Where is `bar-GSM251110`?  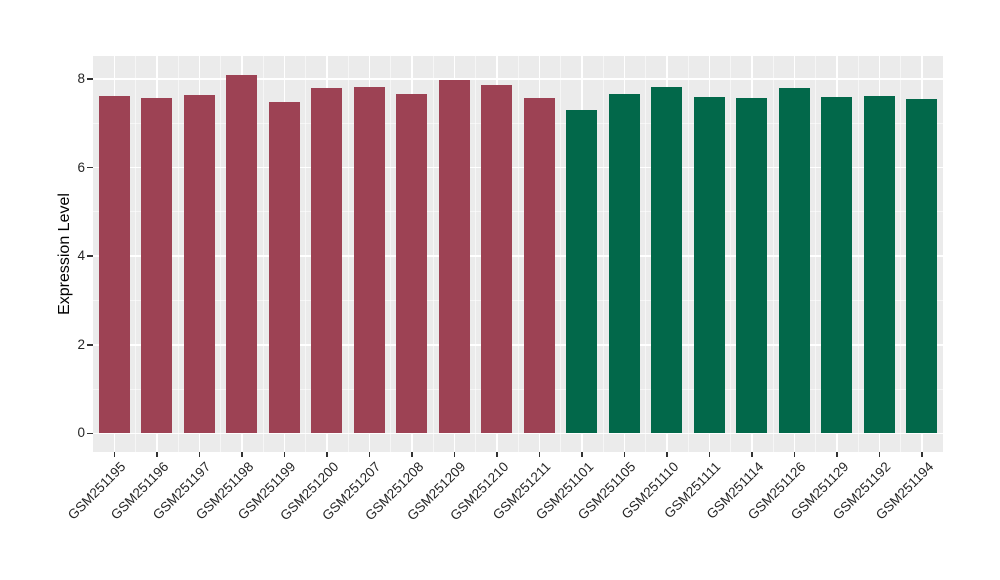 bar-GSM251110 is located at coordinates (667, 260).